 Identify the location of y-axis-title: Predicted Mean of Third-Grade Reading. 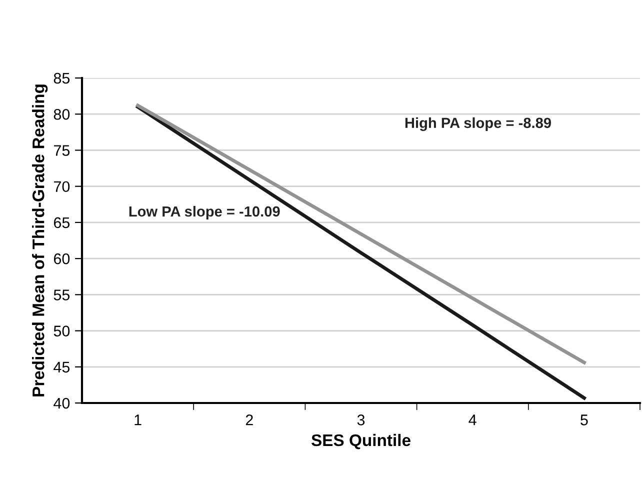
(40, 240).